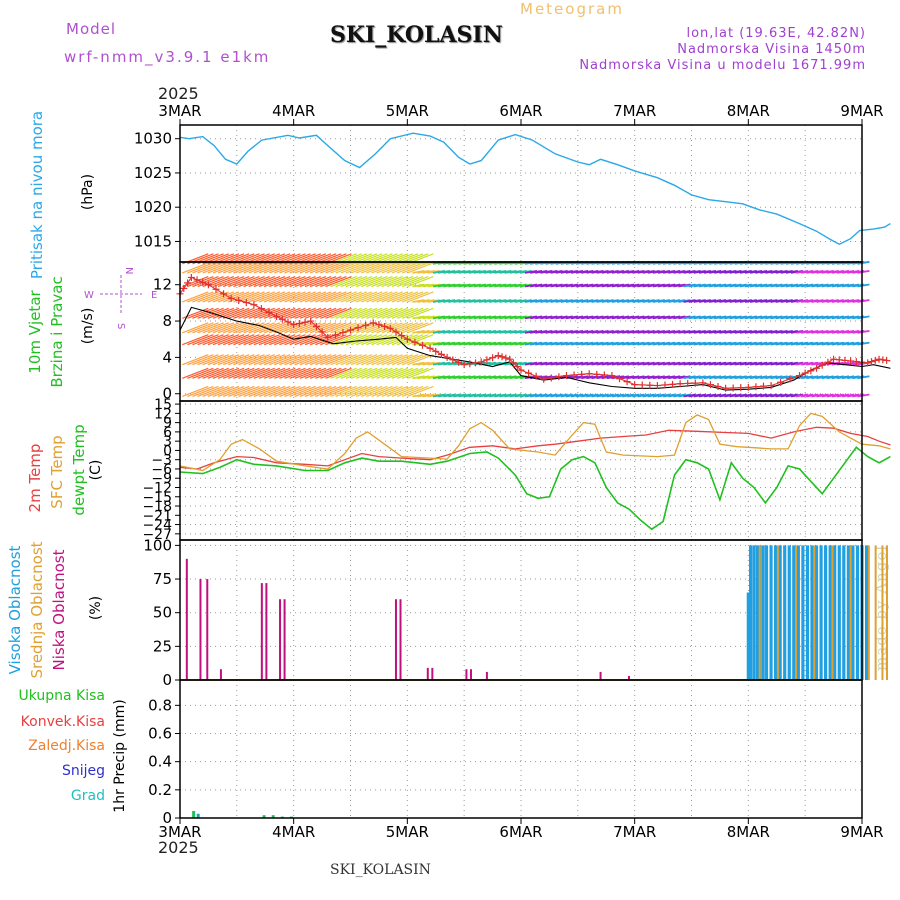 The width and height of the screenshot is (900, 900). Describe the element at coordinates (153, 139) in the screenshot. I see `pressure-ytick-label: 1030` at that location.